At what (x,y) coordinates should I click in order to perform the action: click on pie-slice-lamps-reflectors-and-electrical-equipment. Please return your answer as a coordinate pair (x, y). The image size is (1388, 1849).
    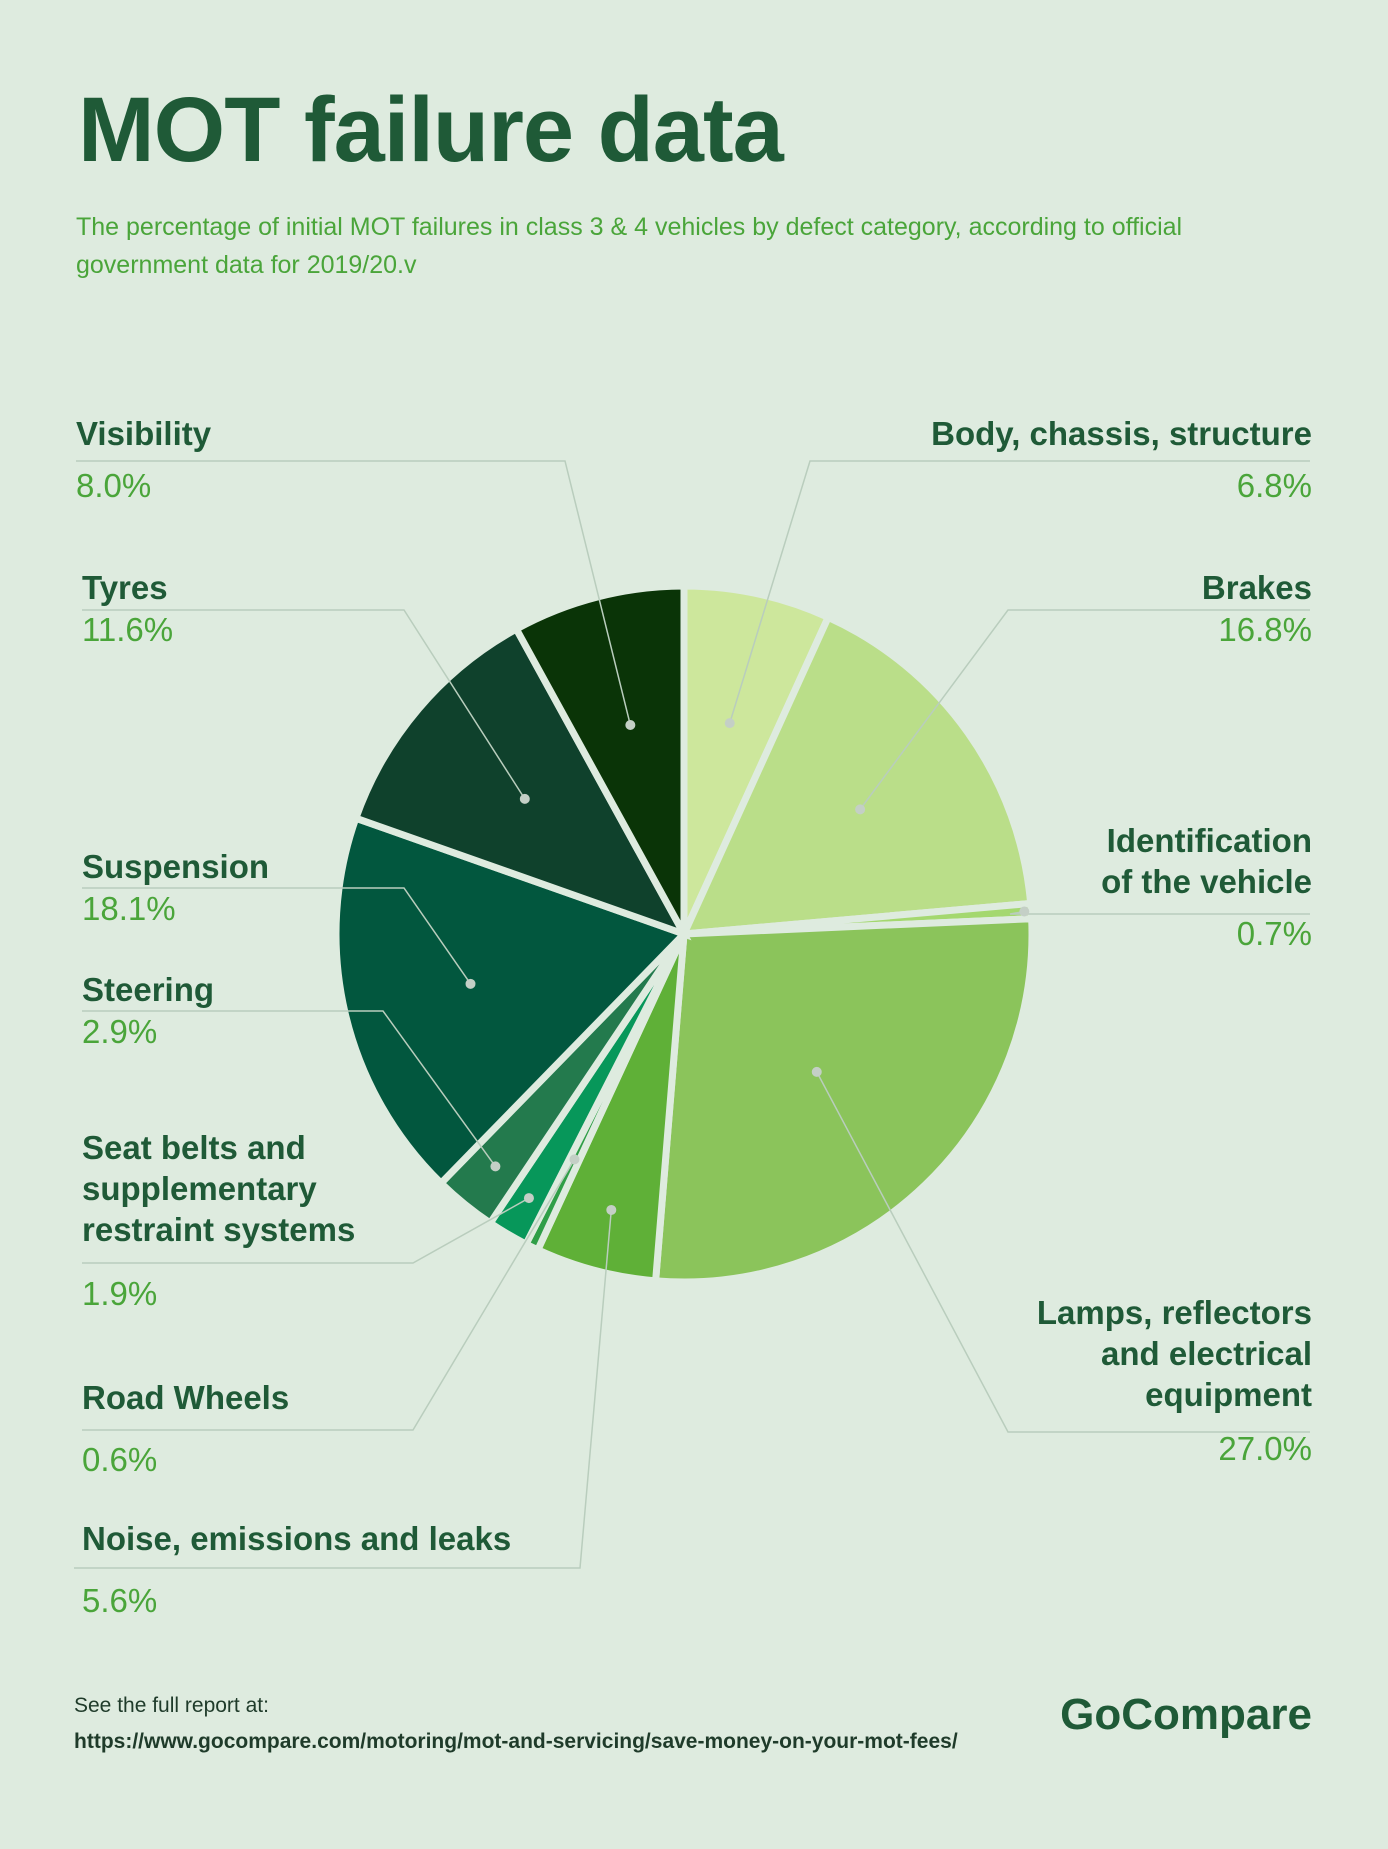
    Looking at the image, I should click on (843, 1100).